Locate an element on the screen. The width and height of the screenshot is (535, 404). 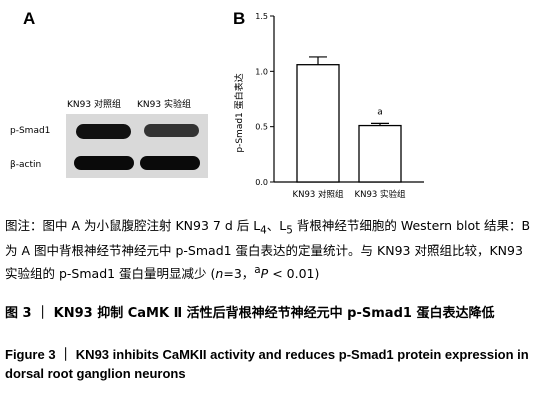
x-tick-label: KN93 实验组 is located at coordinates (380, 194).